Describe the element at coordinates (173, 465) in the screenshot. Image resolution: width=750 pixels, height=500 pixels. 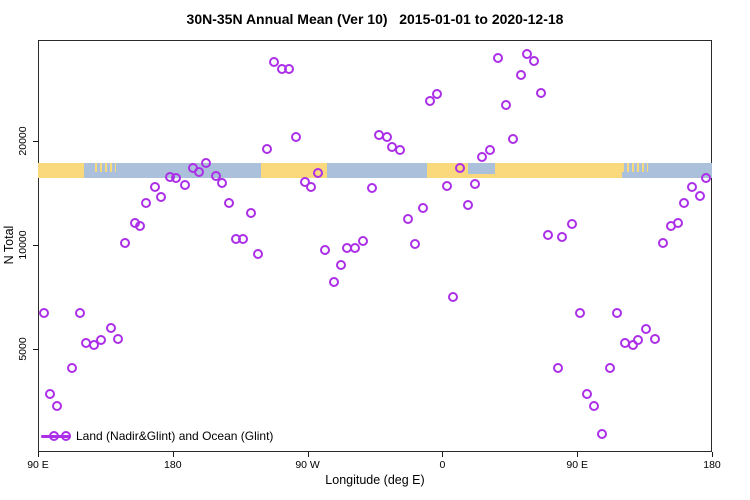
I see `x-tick-label: 180` at that location.